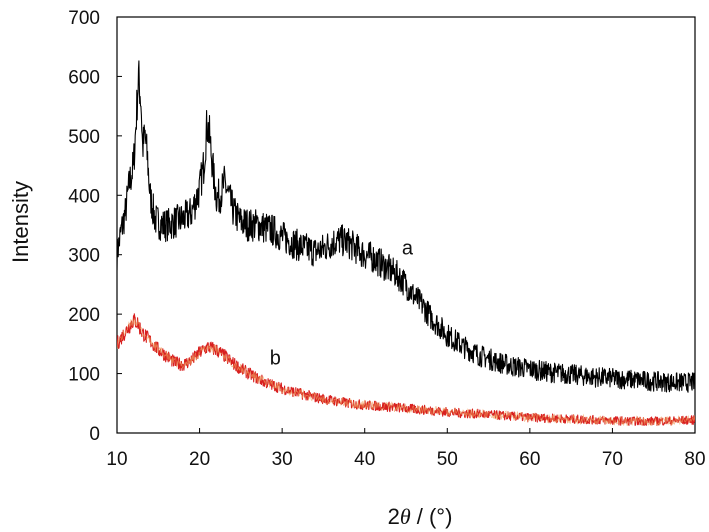  Describe the element at coordinates (84, 375) in the screenshot. I see `y-tick-label: 100` at that location.